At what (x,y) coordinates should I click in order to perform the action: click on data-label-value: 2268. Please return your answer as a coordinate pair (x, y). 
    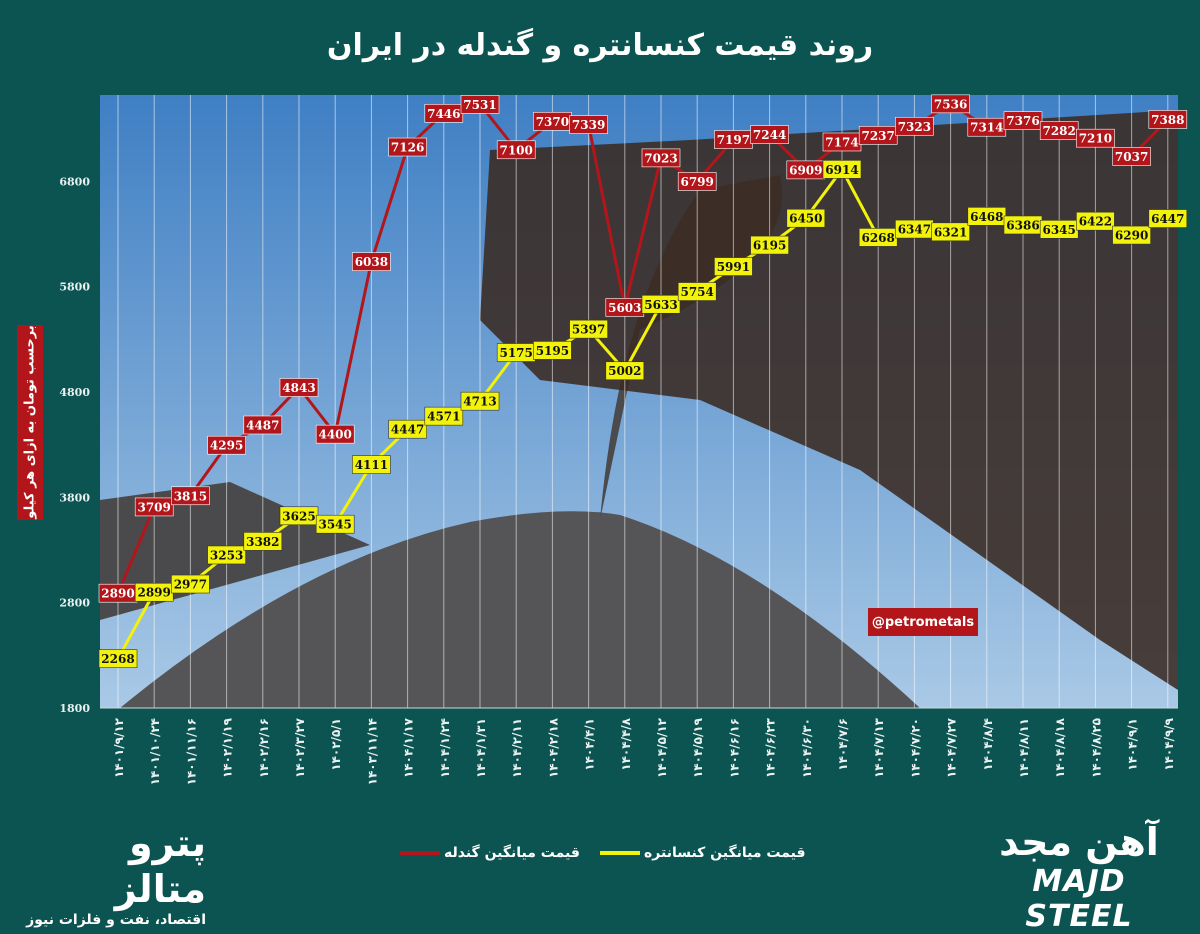
    Looking at the image, I should click on (117, 659).